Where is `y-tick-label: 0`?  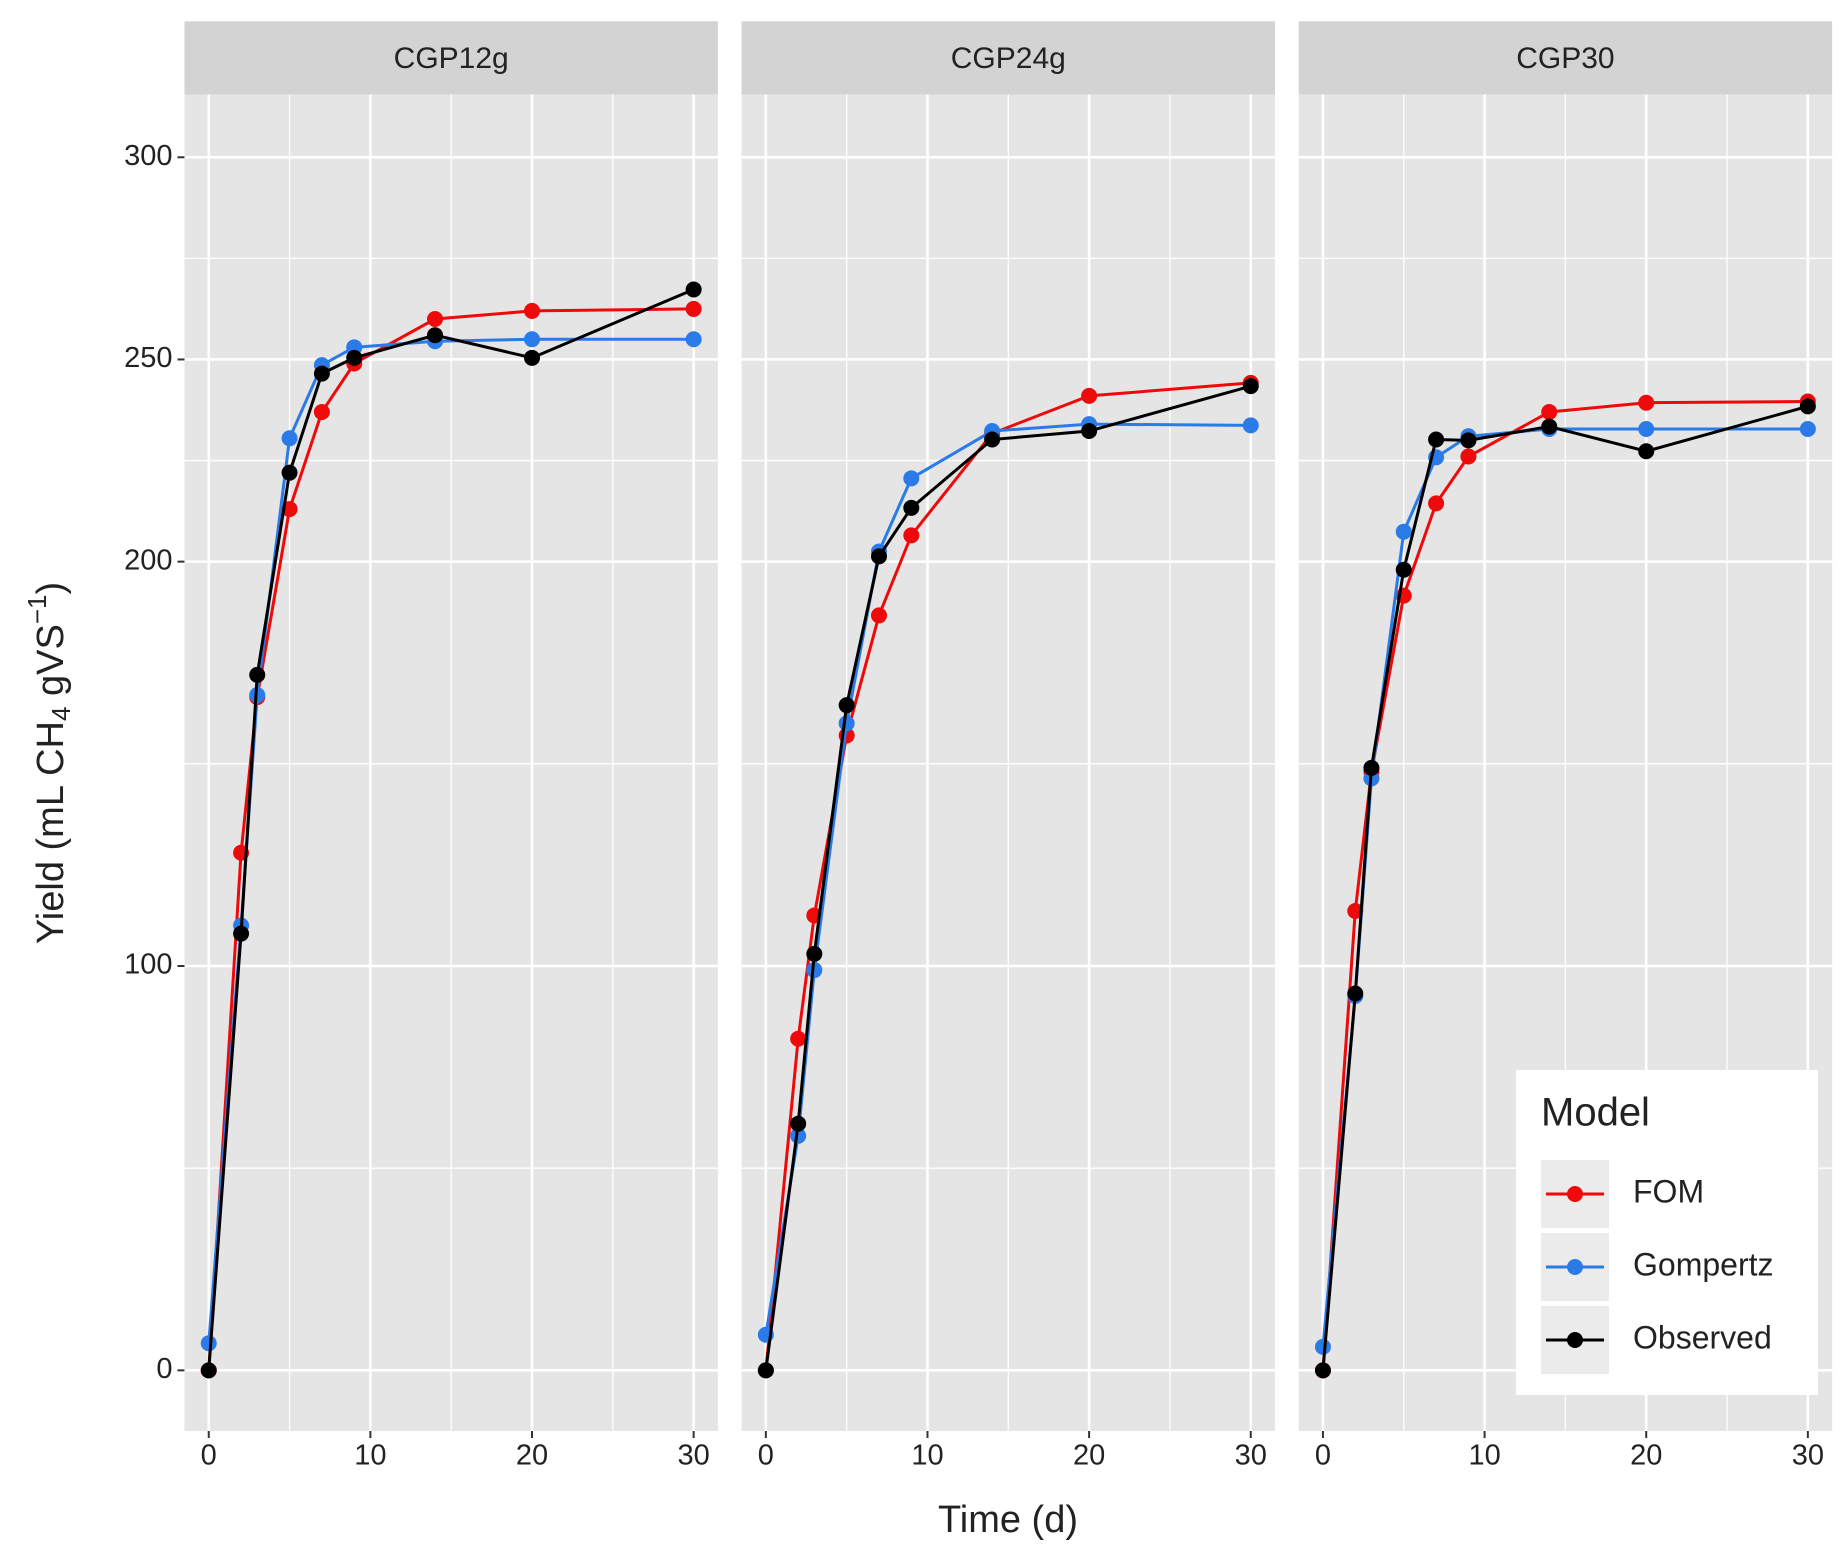 y-tick-label: 0 is located at coordinates (164, 1369).